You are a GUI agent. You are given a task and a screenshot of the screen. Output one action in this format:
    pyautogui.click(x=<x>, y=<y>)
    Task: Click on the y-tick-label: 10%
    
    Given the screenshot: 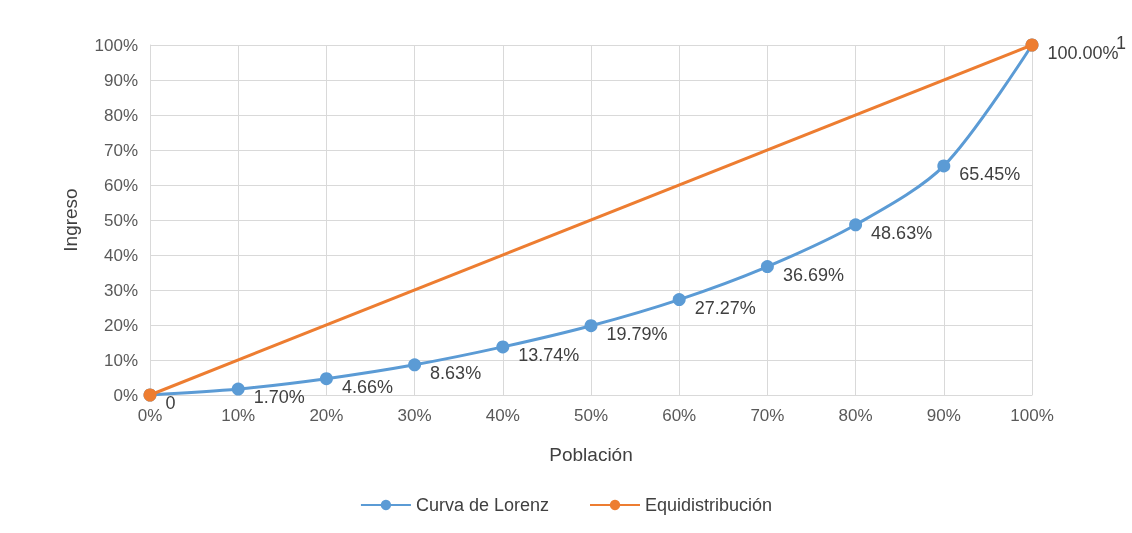 What is the action you would take?
    pyautogui.click(x=120, y=360)
    